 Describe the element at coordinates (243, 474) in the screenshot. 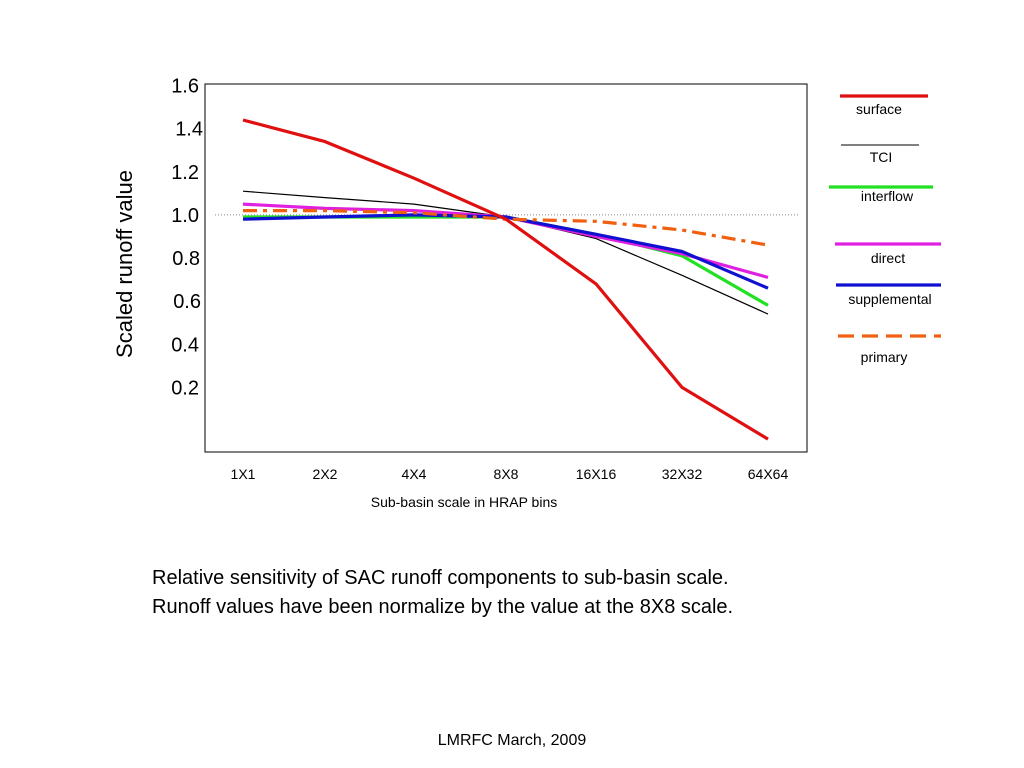

I see `x-tick-label: 1X1` at that location.